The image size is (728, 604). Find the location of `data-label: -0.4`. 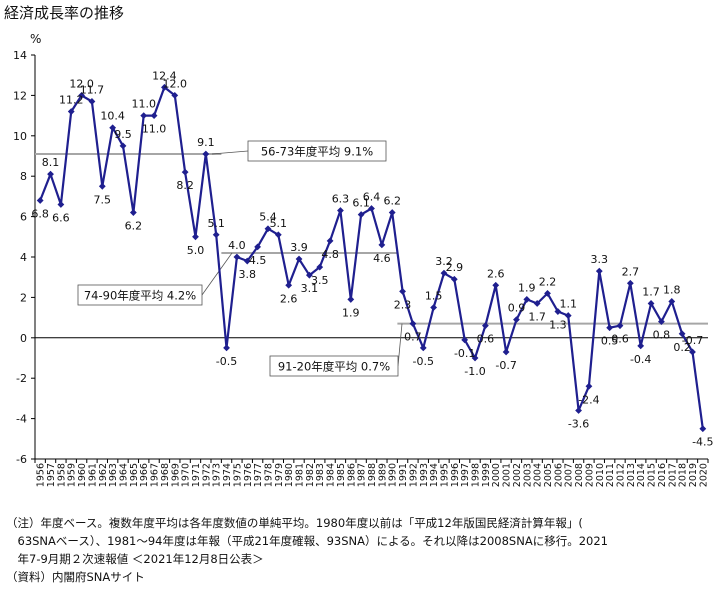

data-label: -0.4 is located at coordinates (640, 359).